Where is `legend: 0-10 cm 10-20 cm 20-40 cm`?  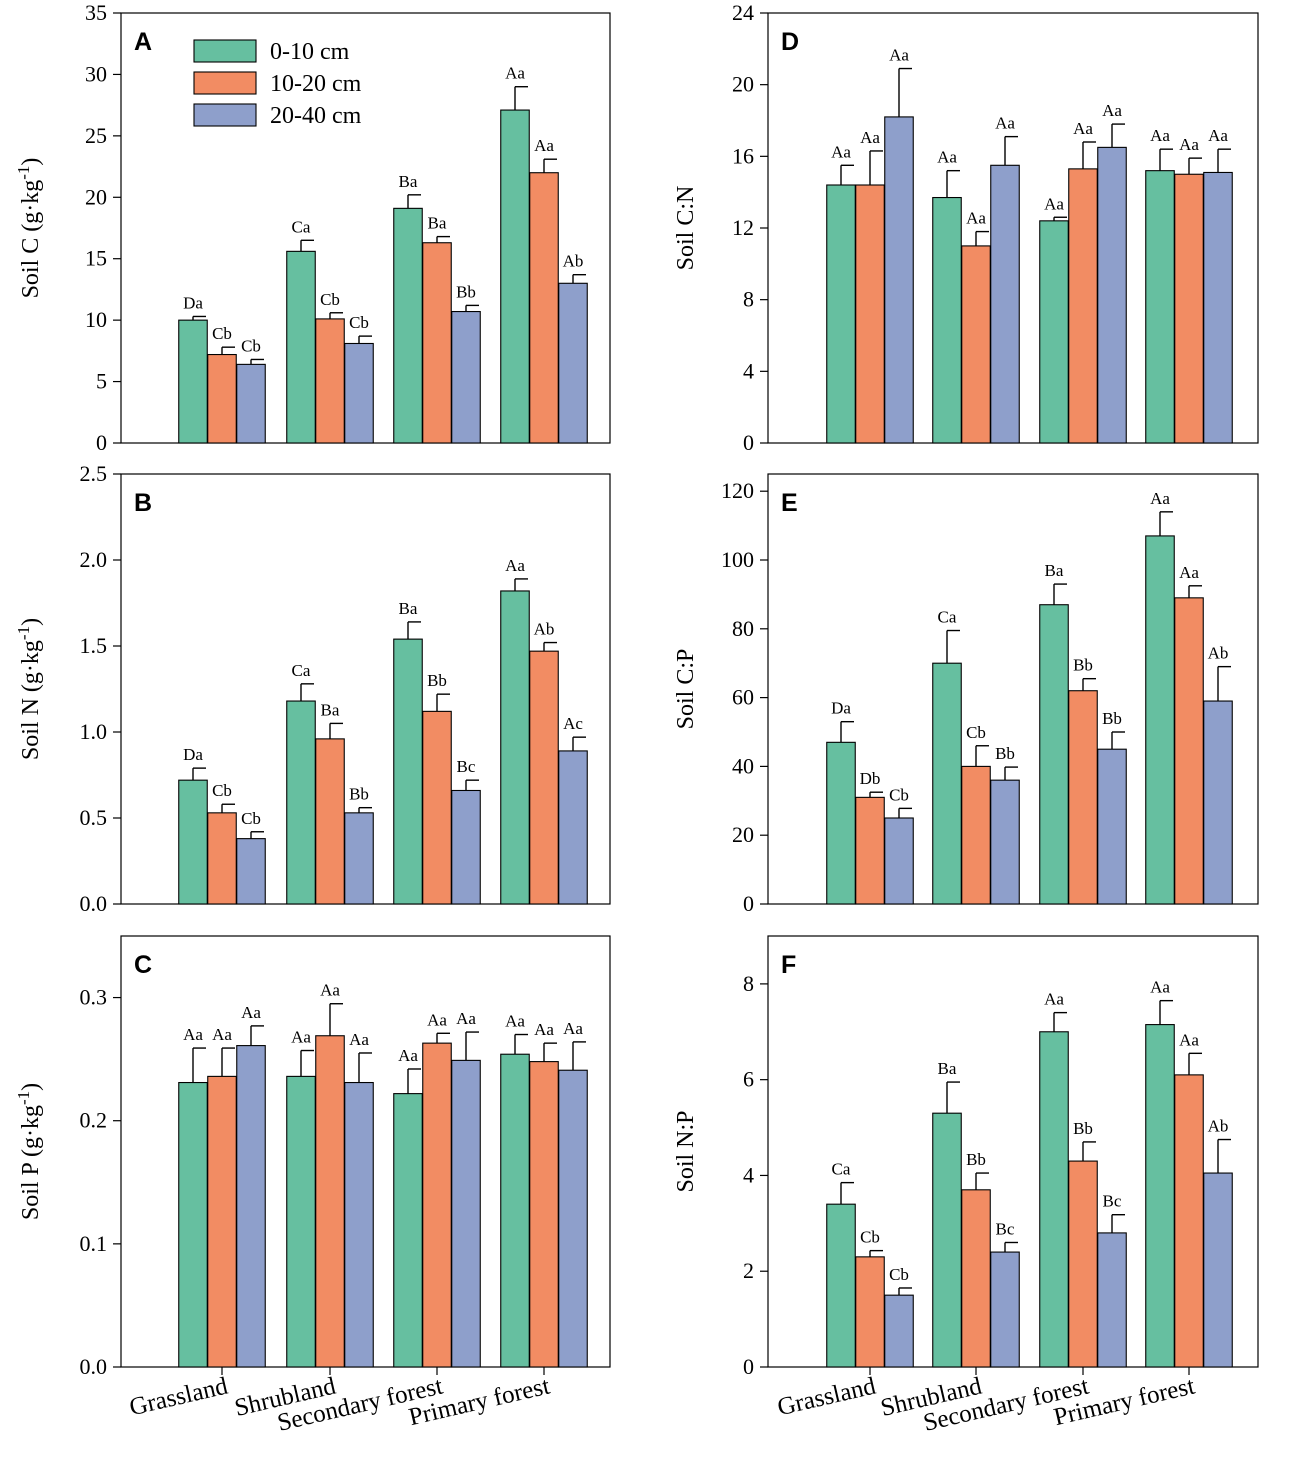
legend: 0-10 cm 10-20 cm 20-40 cm is located at coordinates (277, 84).